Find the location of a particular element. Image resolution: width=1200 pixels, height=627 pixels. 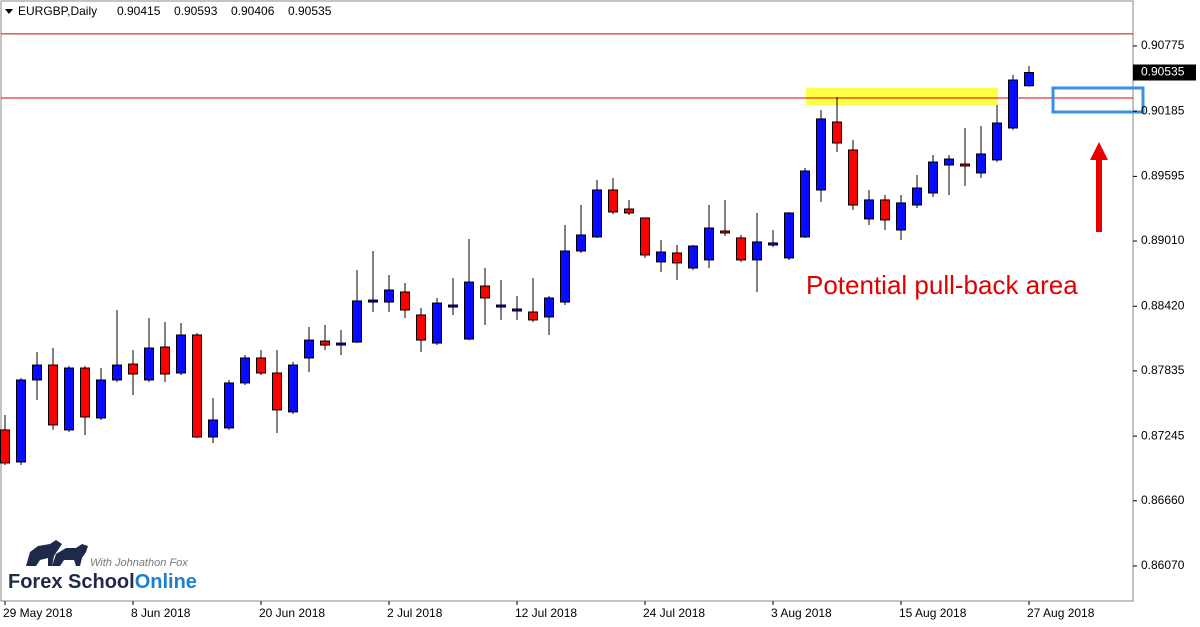

menu-triangle is located at coordinates (9, 11).